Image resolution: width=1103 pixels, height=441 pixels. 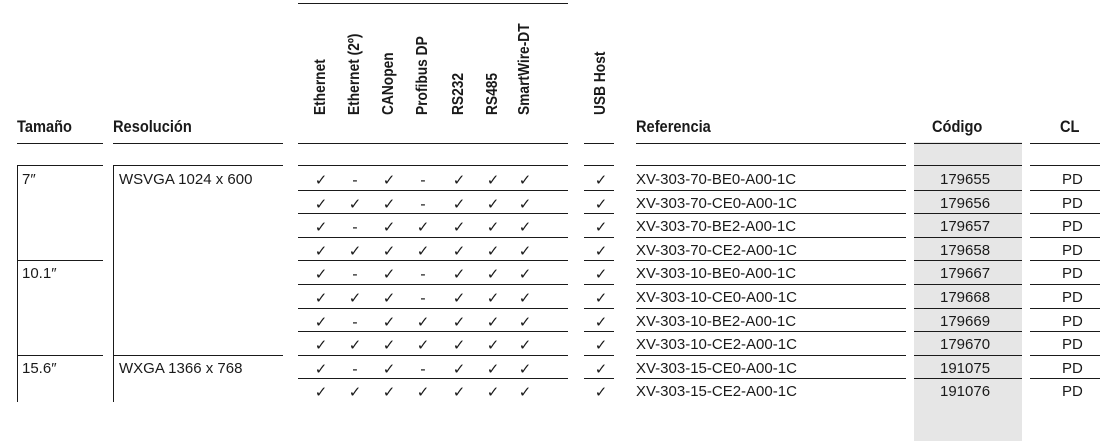 I want to click on code-cell: 179669, so click(x=965, y=321).